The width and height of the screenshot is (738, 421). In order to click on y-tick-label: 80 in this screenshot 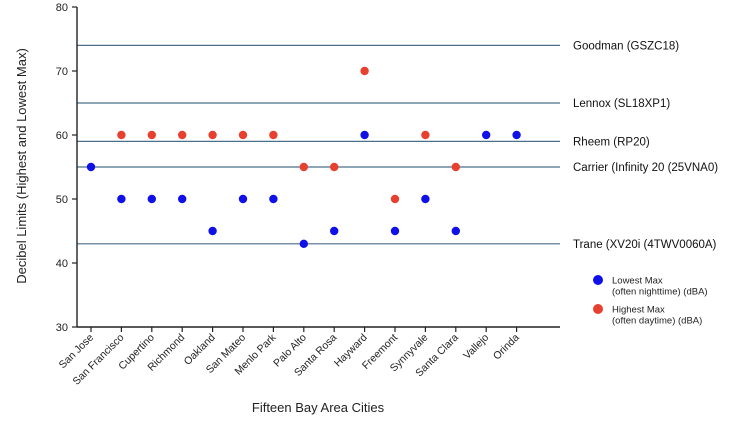, I will do `click(62, 8)`.